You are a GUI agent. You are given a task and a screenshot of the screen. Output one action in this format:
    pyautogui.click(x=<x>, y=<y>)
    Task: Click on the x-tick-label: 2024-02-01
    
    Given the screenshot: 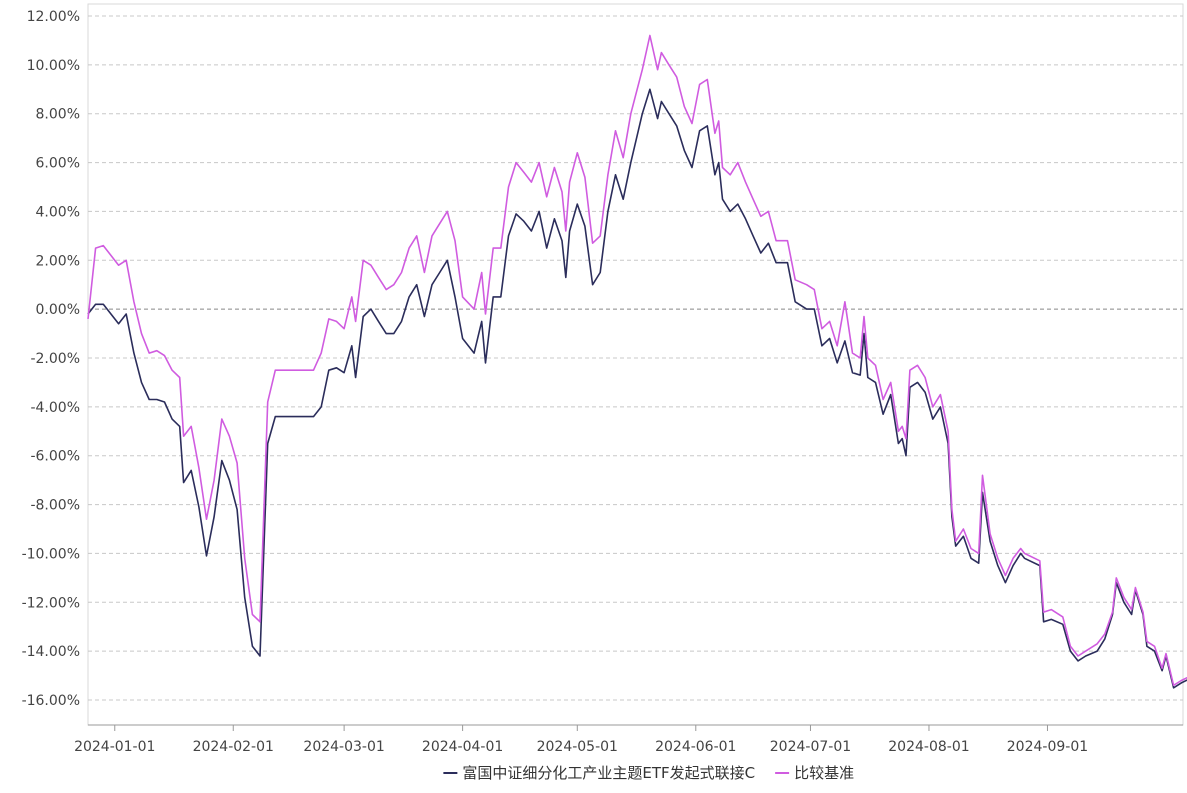 What is the action you would take?
    pyautogui.click(x=233, y=747)
    